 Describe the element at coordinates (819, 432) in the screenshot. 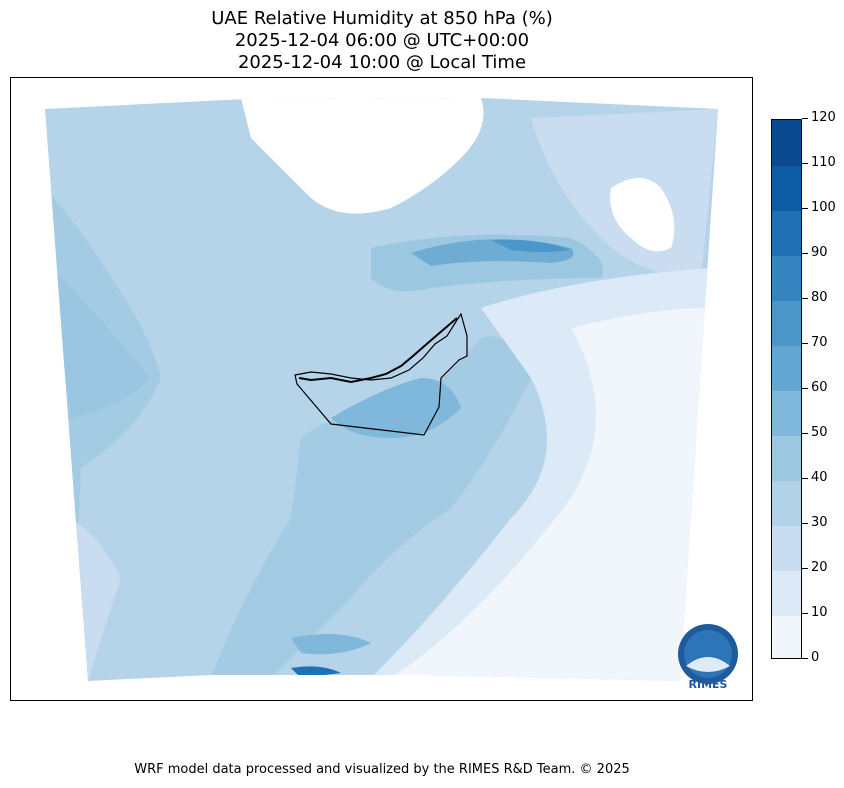

I see `colorbar-tick-label: 50` at that location.